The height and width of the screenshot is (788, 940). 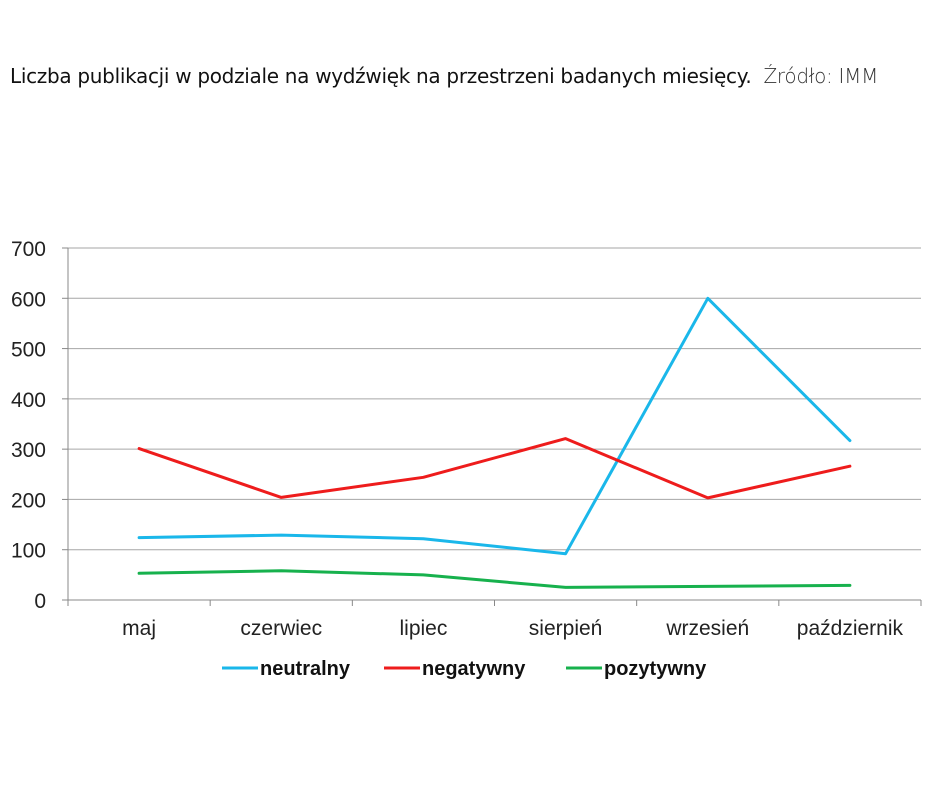 What do you see at coordinates (28, 249) in the screenshot?
I see `y-tick-label: 700` at bounding box center [28, 249].